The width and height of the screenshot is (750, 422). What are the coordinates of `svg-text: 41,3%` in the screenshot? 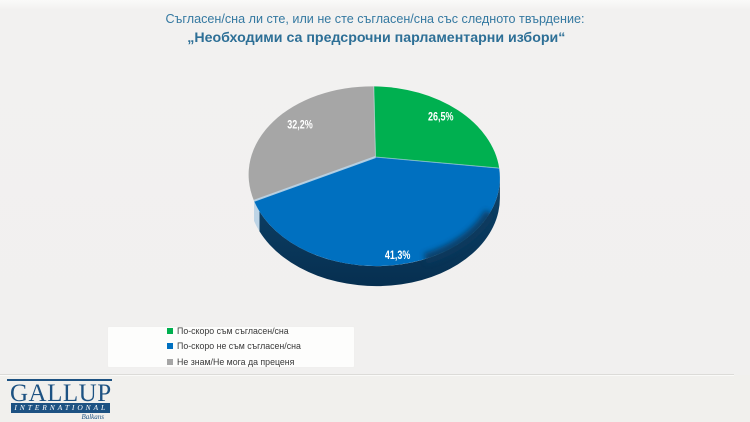 It's located at (398, 256).